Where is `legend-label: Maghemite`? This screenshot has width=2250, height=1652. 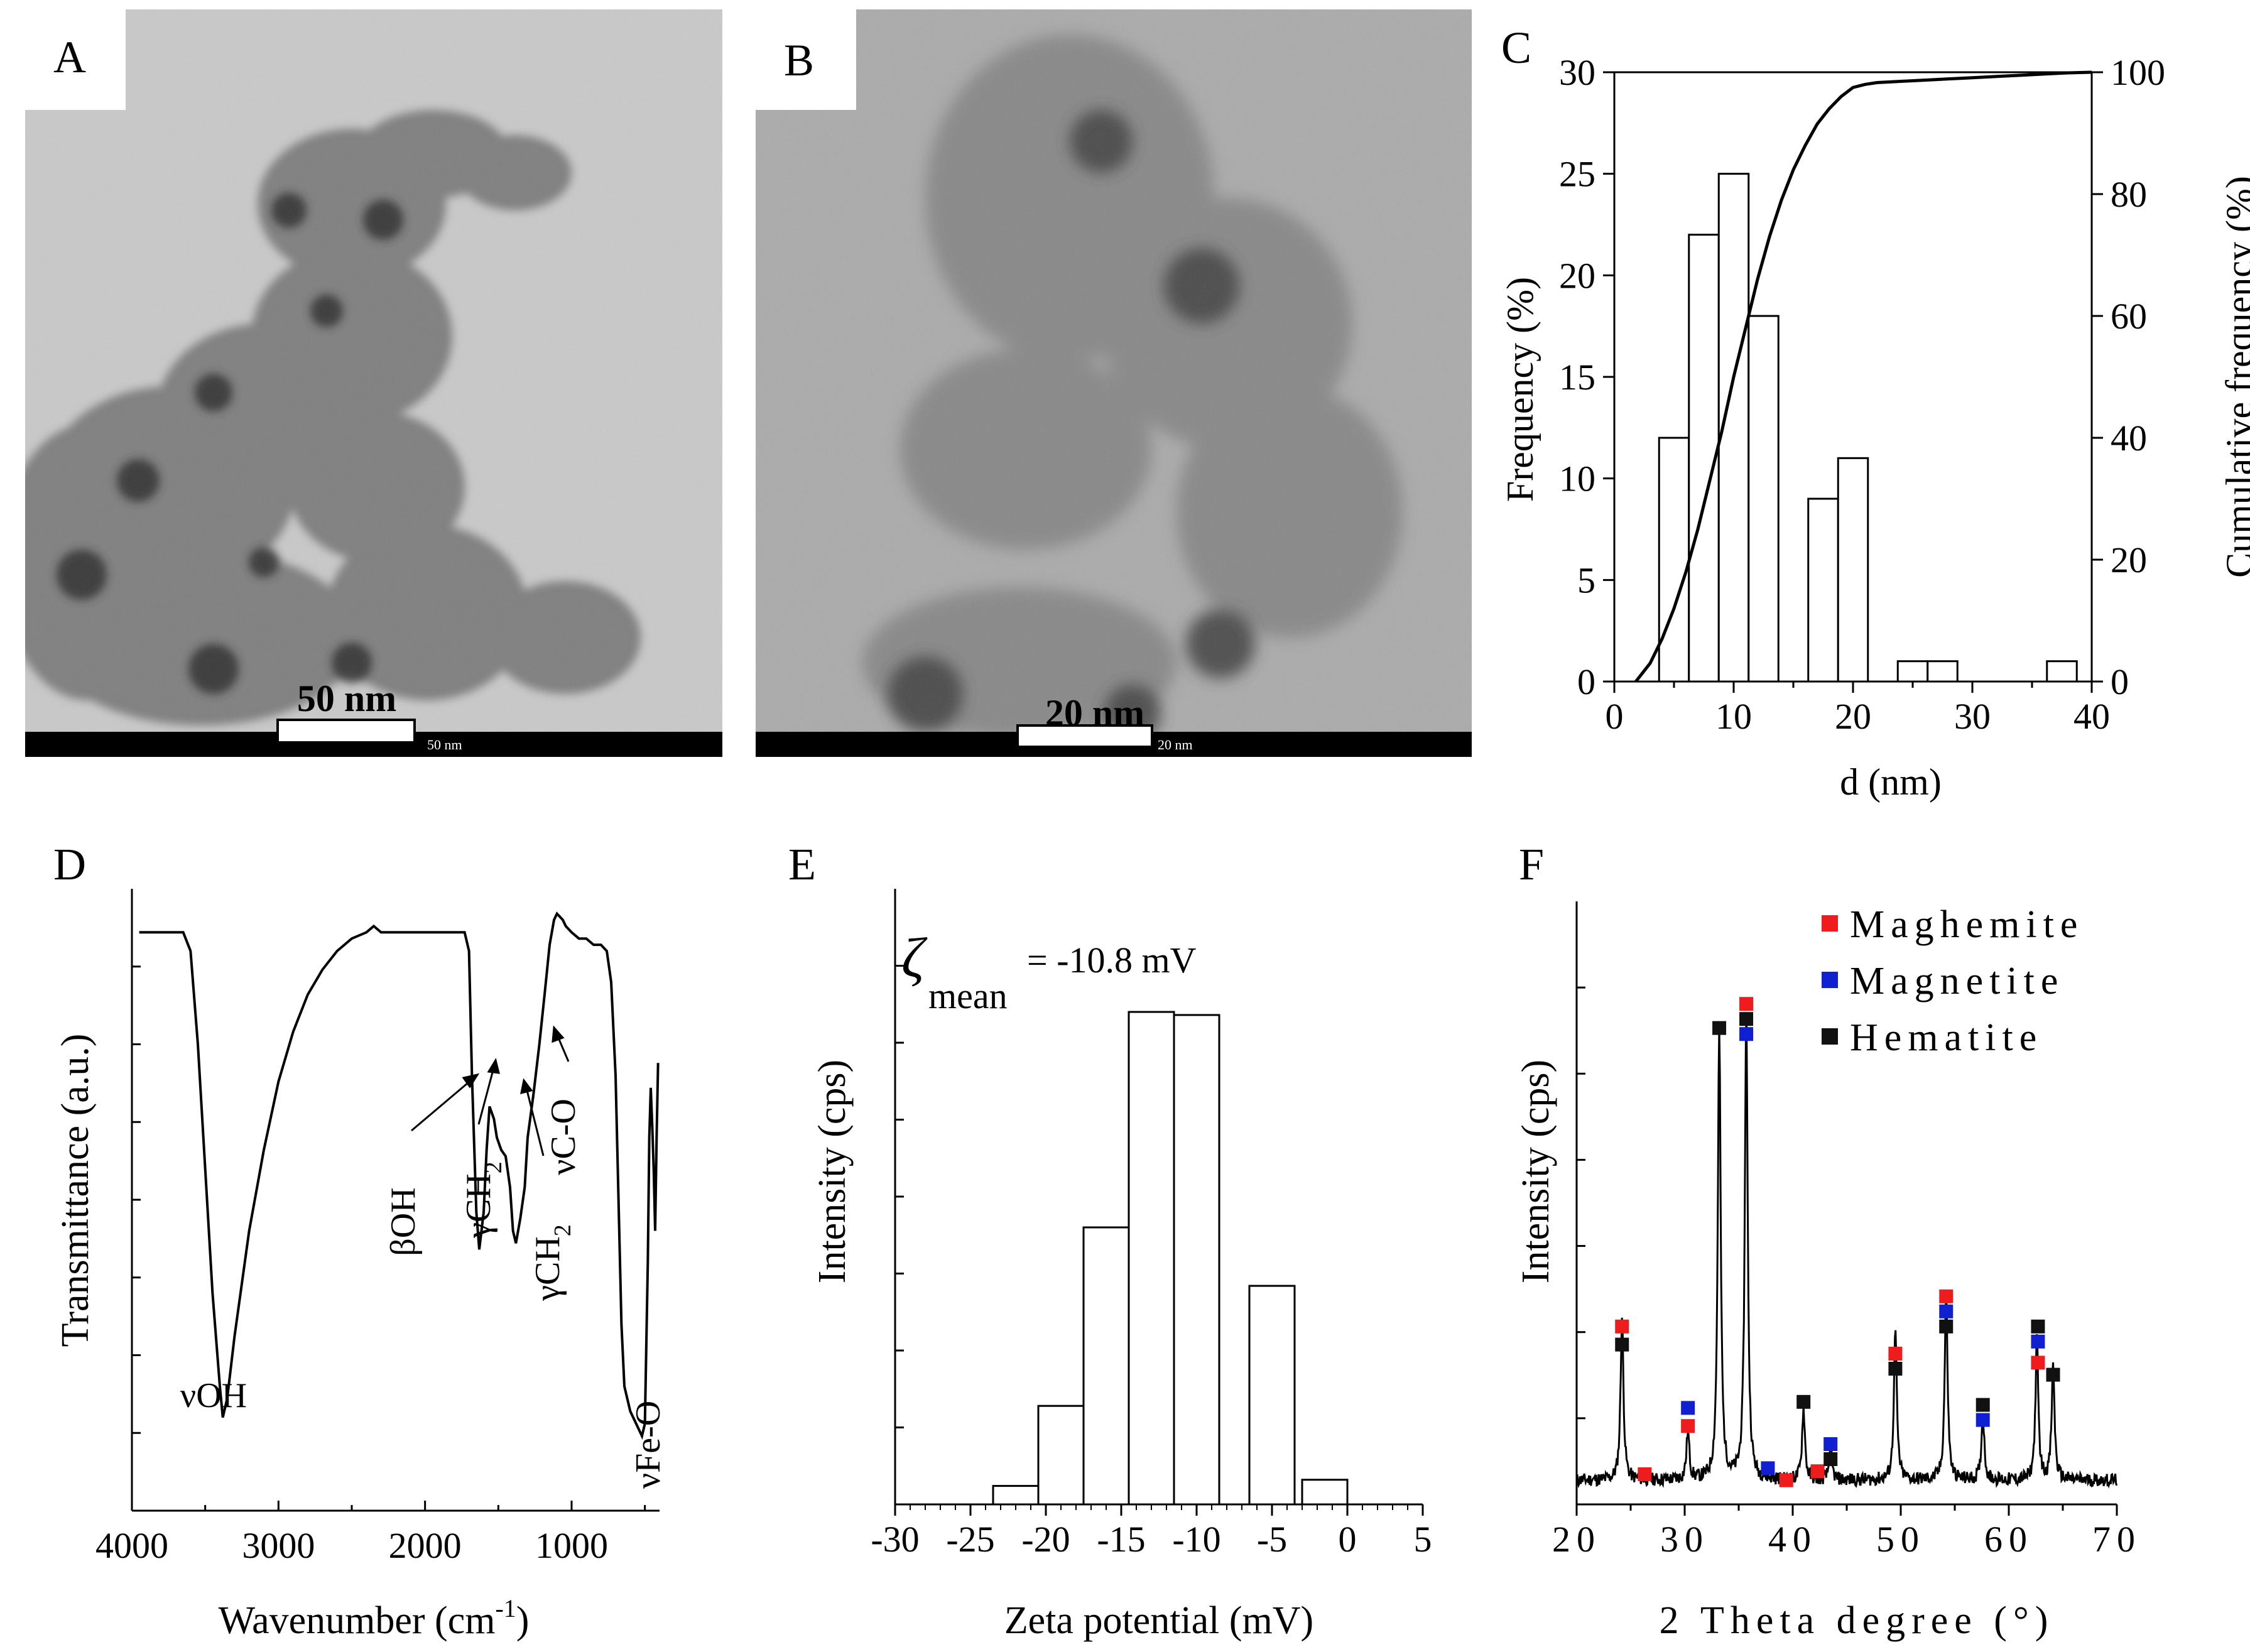
legend-label: Maghemite is located at coordinates (1967, 924).